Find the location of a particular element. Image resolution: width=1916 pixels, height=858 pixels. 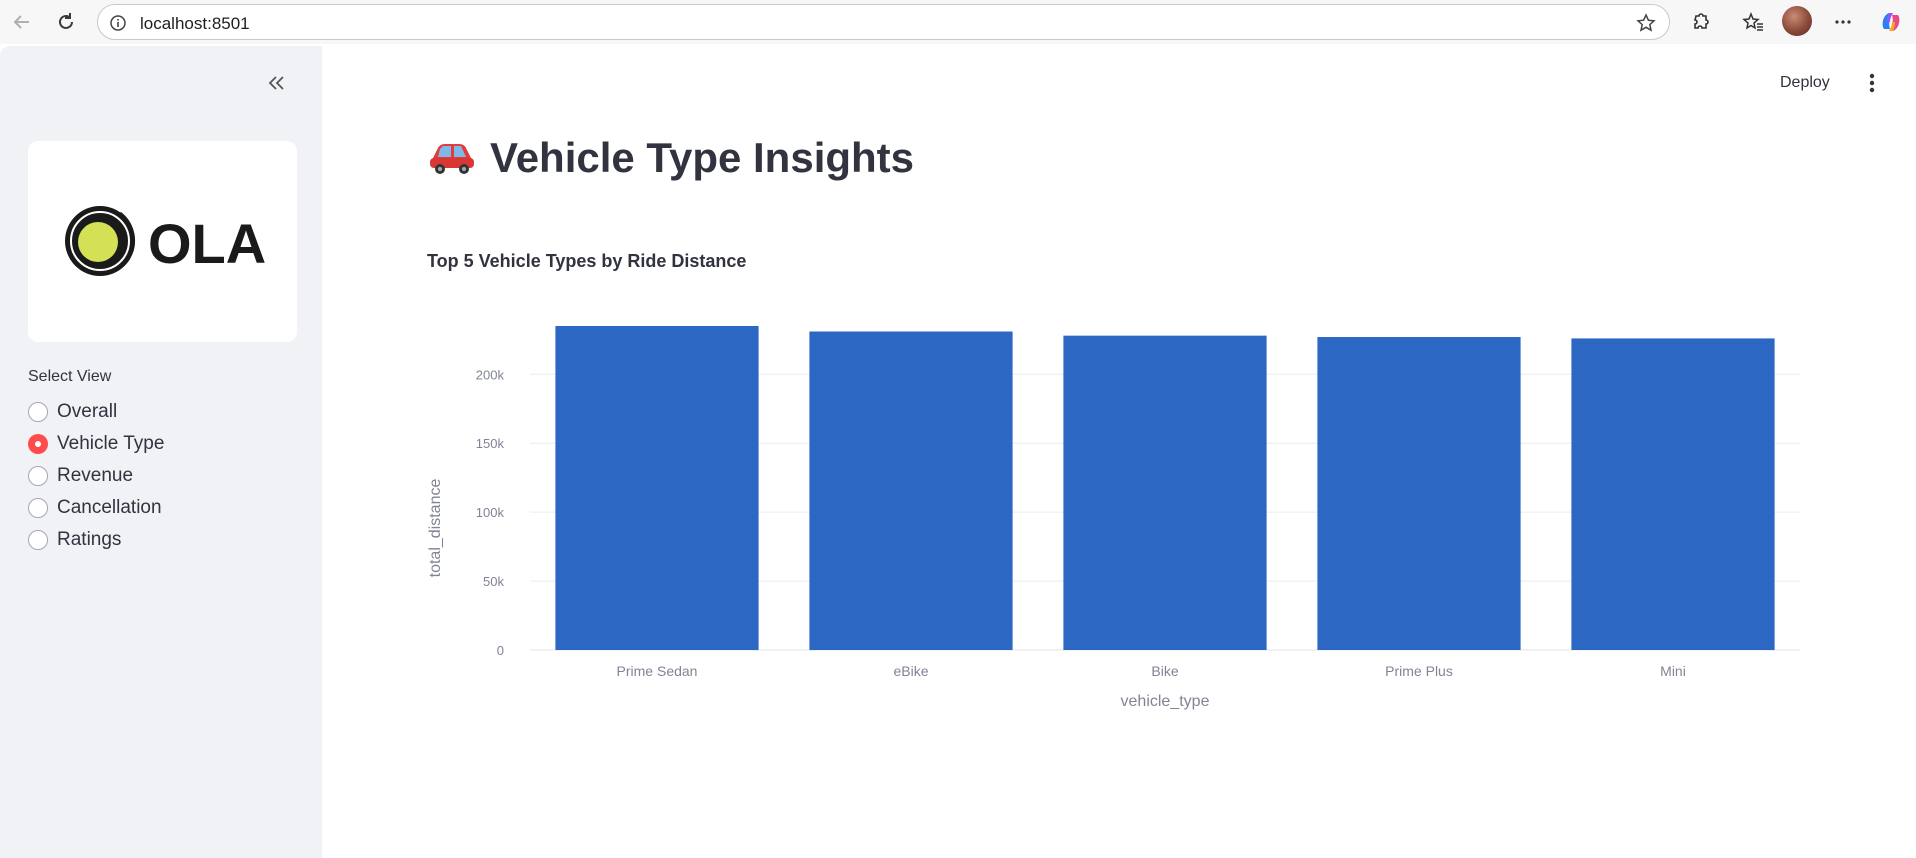

radio-option-cancellation: Cancellation is located at coordinates (96, 508).